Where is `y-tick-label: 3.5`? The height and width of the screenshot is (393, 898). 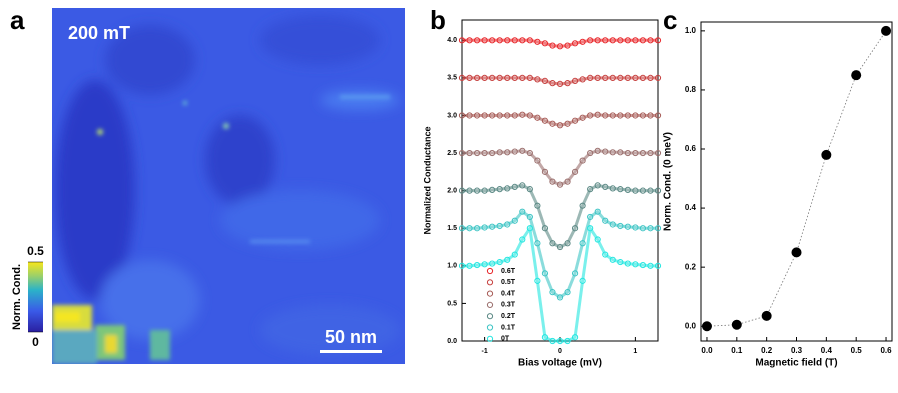 y-tick-label: 3.5 is located at coordinates (452, 78).